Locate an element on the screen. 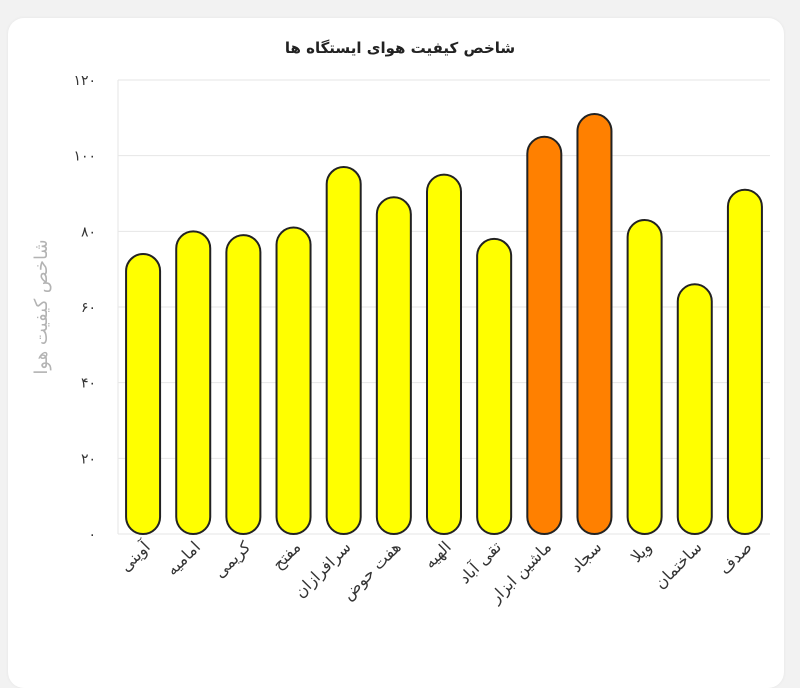 This screenshot has height=688, width=800. y-tick-label: ۶۰ is located at coordinates (88, 308).